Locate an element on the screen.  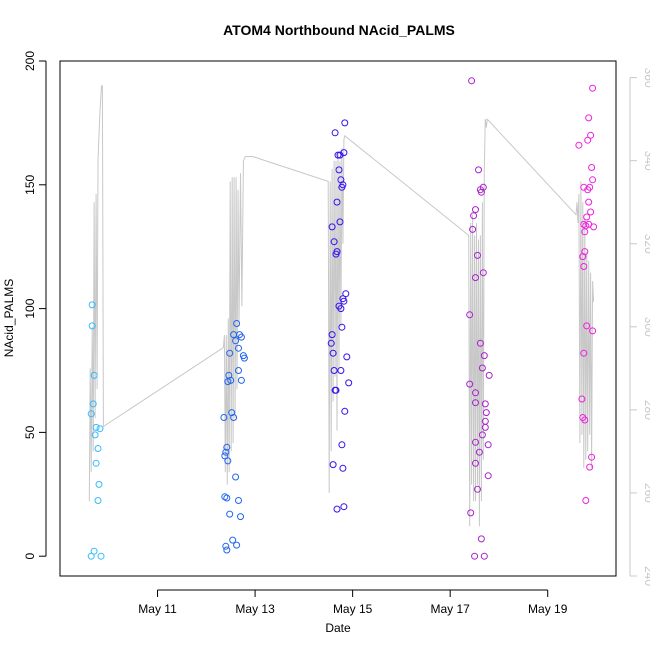
series-flight1 is located at coordinates (96, 430).